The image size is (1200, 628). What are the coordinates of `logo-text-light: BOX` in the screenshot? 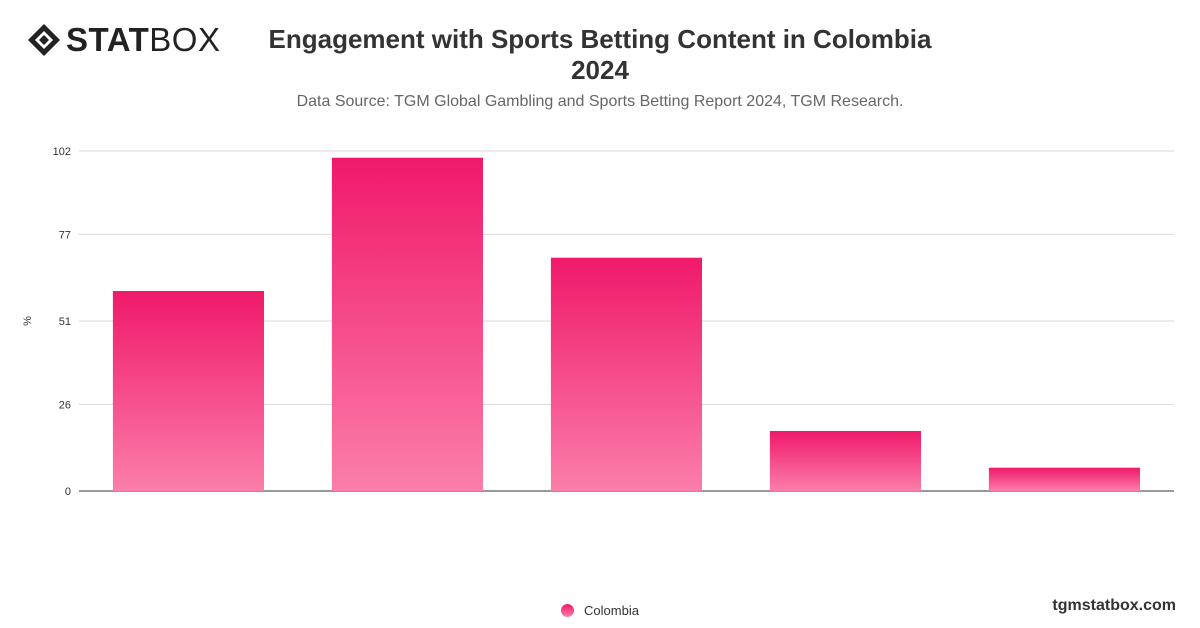 It's located at (185, 39).